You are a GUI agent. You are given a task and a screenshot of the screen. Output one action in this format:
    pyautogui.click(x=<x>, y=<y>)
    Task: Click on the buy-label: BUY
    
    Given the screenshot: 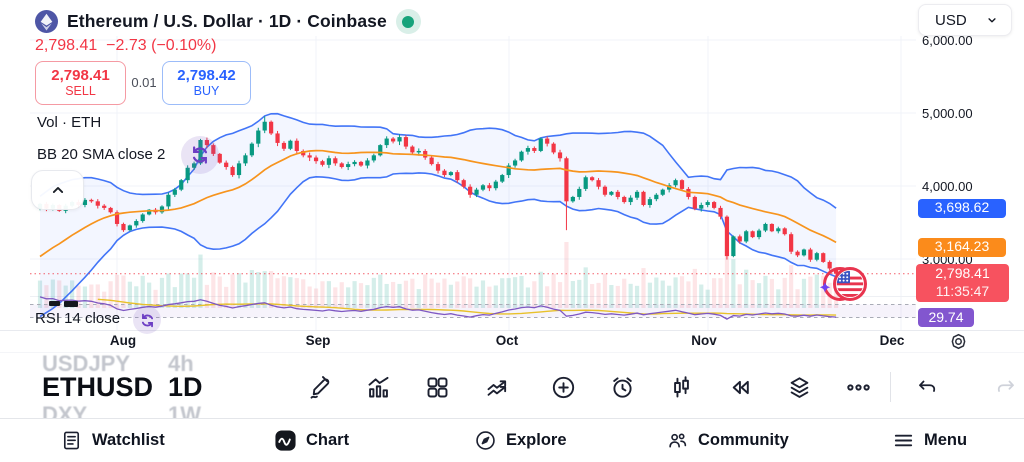 What is the action you would take?
    pyautogui.click(x=206, y=91)
    